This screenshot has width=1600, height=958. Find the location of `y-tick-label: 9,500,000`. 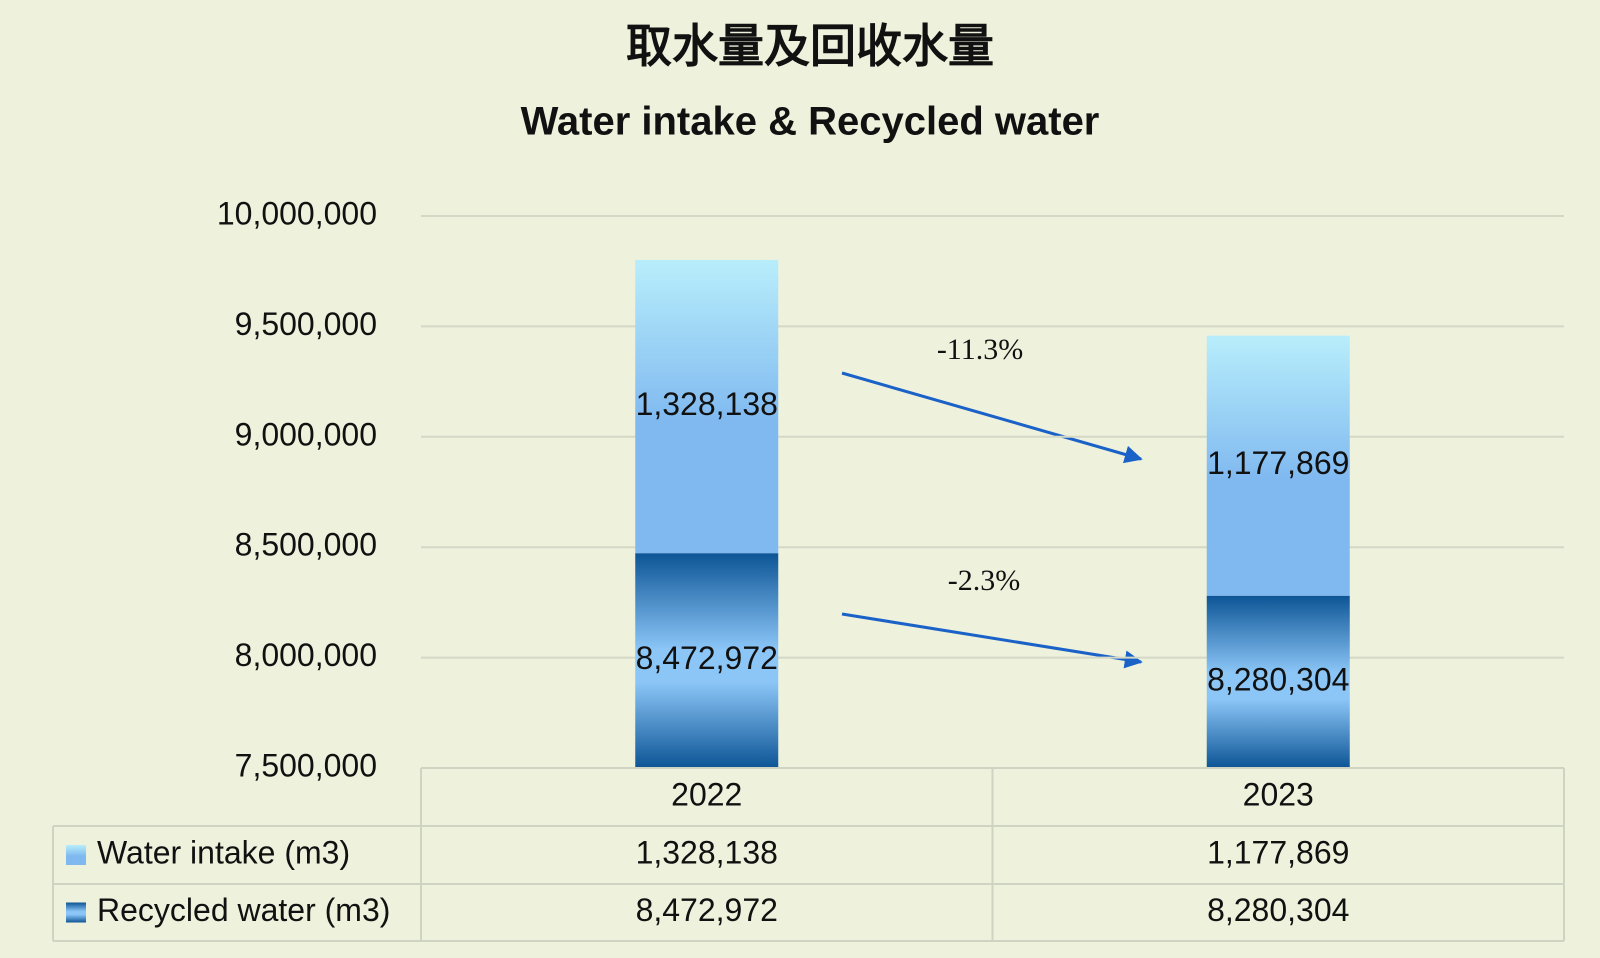

y-tick-label: 9,500,000 is located at coordinates (306, 324).